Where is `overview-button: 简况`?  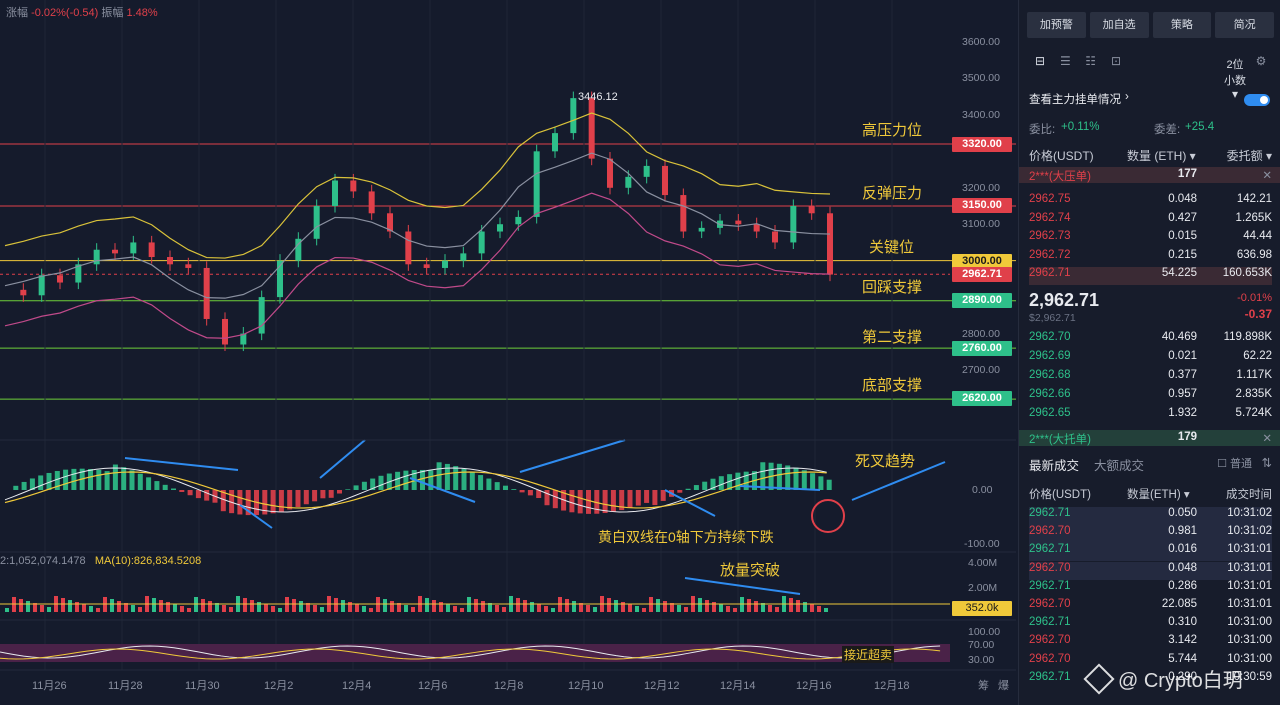 overview-button: 简况 is located at coordinates (1244, 25).